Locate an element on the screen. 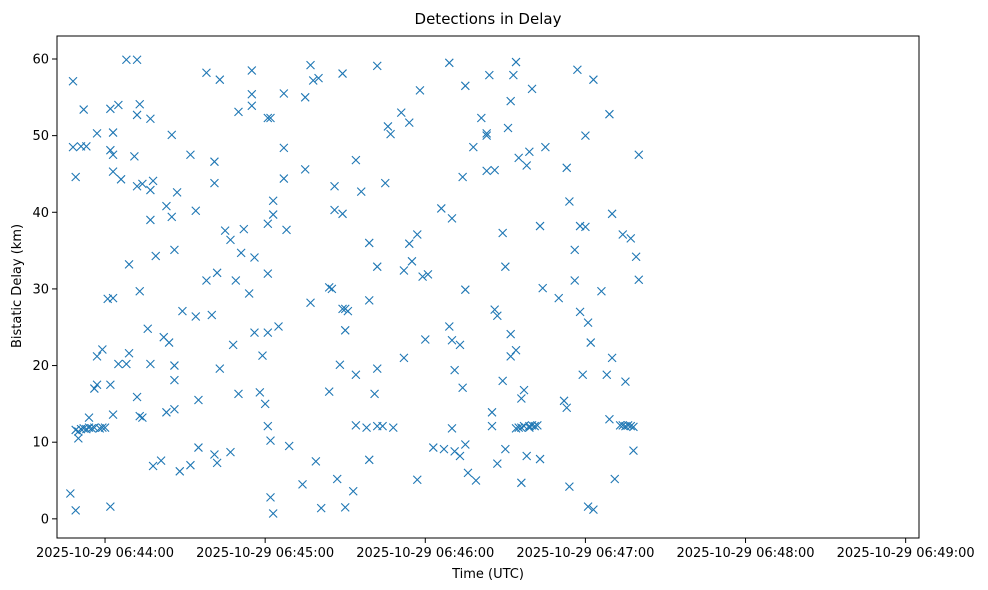 Image resolution: width=988 pixels, height=590 pixels. x-tick-label: 2025-10-29 06:47:00 is located at coordinates (585, 553).